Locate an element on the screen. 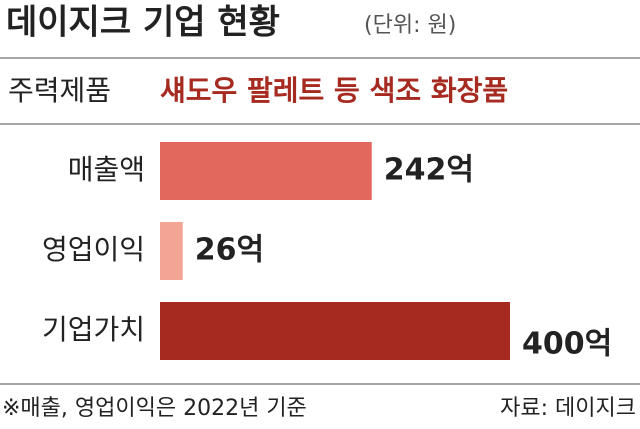 The height and width of the screenshot is (429, 640). subtitle-label: 주력제품 is located at coordinates (59, 90).